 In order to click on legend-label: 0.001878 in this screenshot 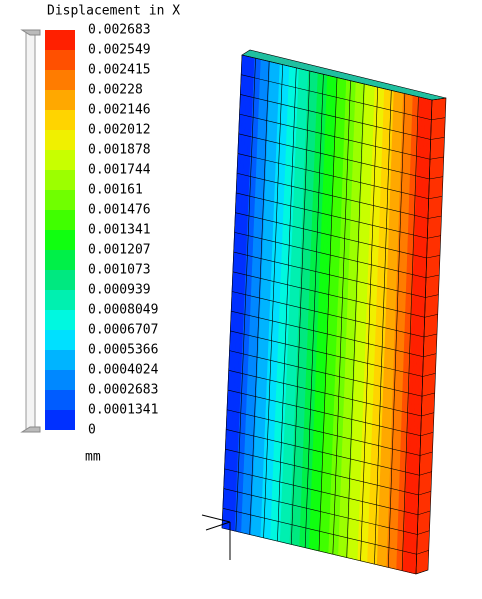, I will do `click(119, 150)`.